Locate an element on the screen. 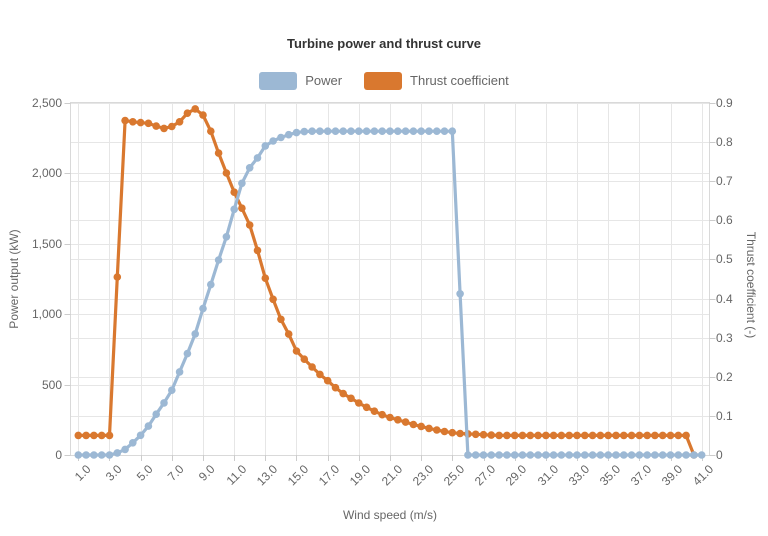 This screenshot has width=768, height=536. y-axis-left-title: Power output (kW) is located at coordinates (14, 279).